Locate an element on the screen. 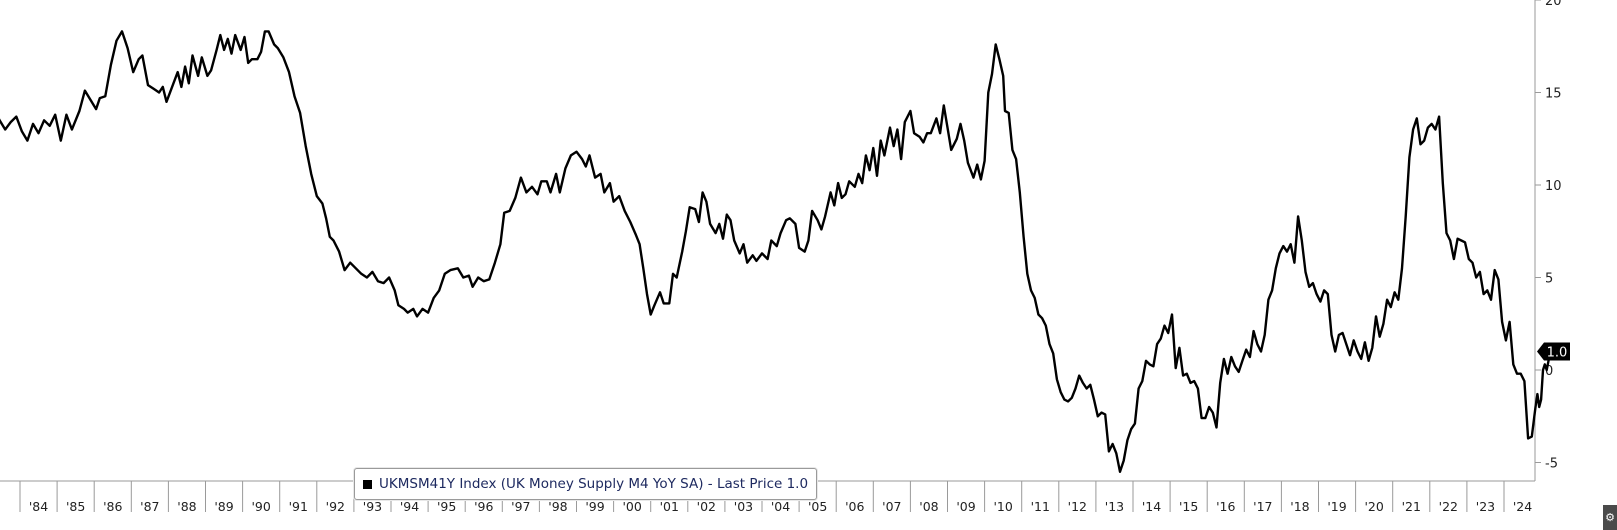  x-tick-label: '84 is located at coordinates (38, 506).